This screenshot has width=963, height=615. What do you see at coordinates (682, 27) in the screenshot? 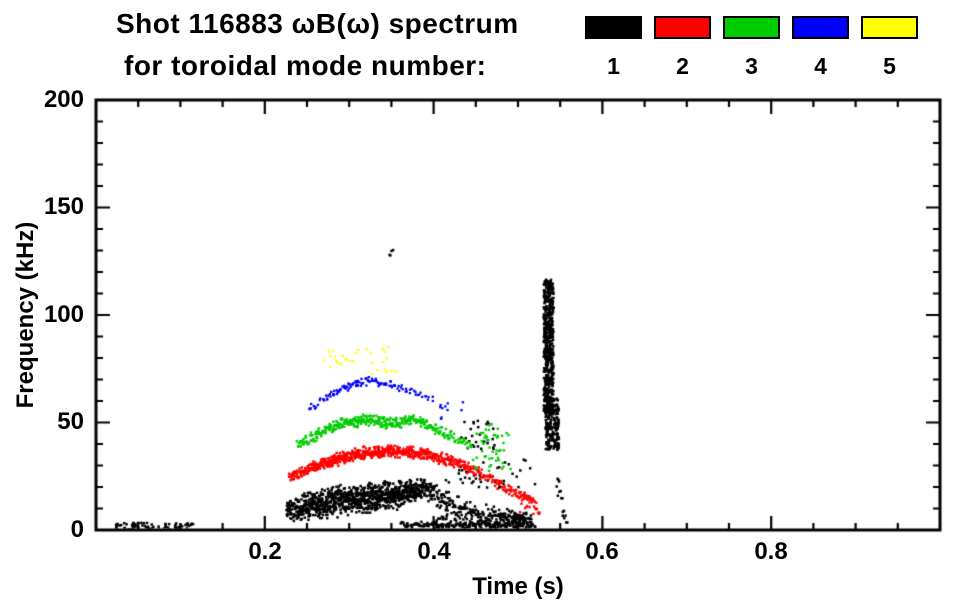
I see `legend-swatch-mode2` at bounding box center [682, 27].